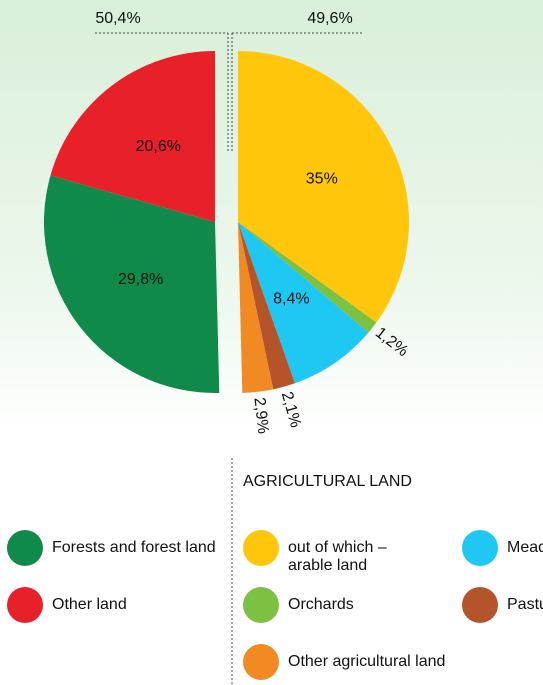 Image resolution: width=543 pixels, height=685 pixels. Describe the element at coordinates (329, 18) in the screenshot. I see `group-total: 49,6%` at that location.